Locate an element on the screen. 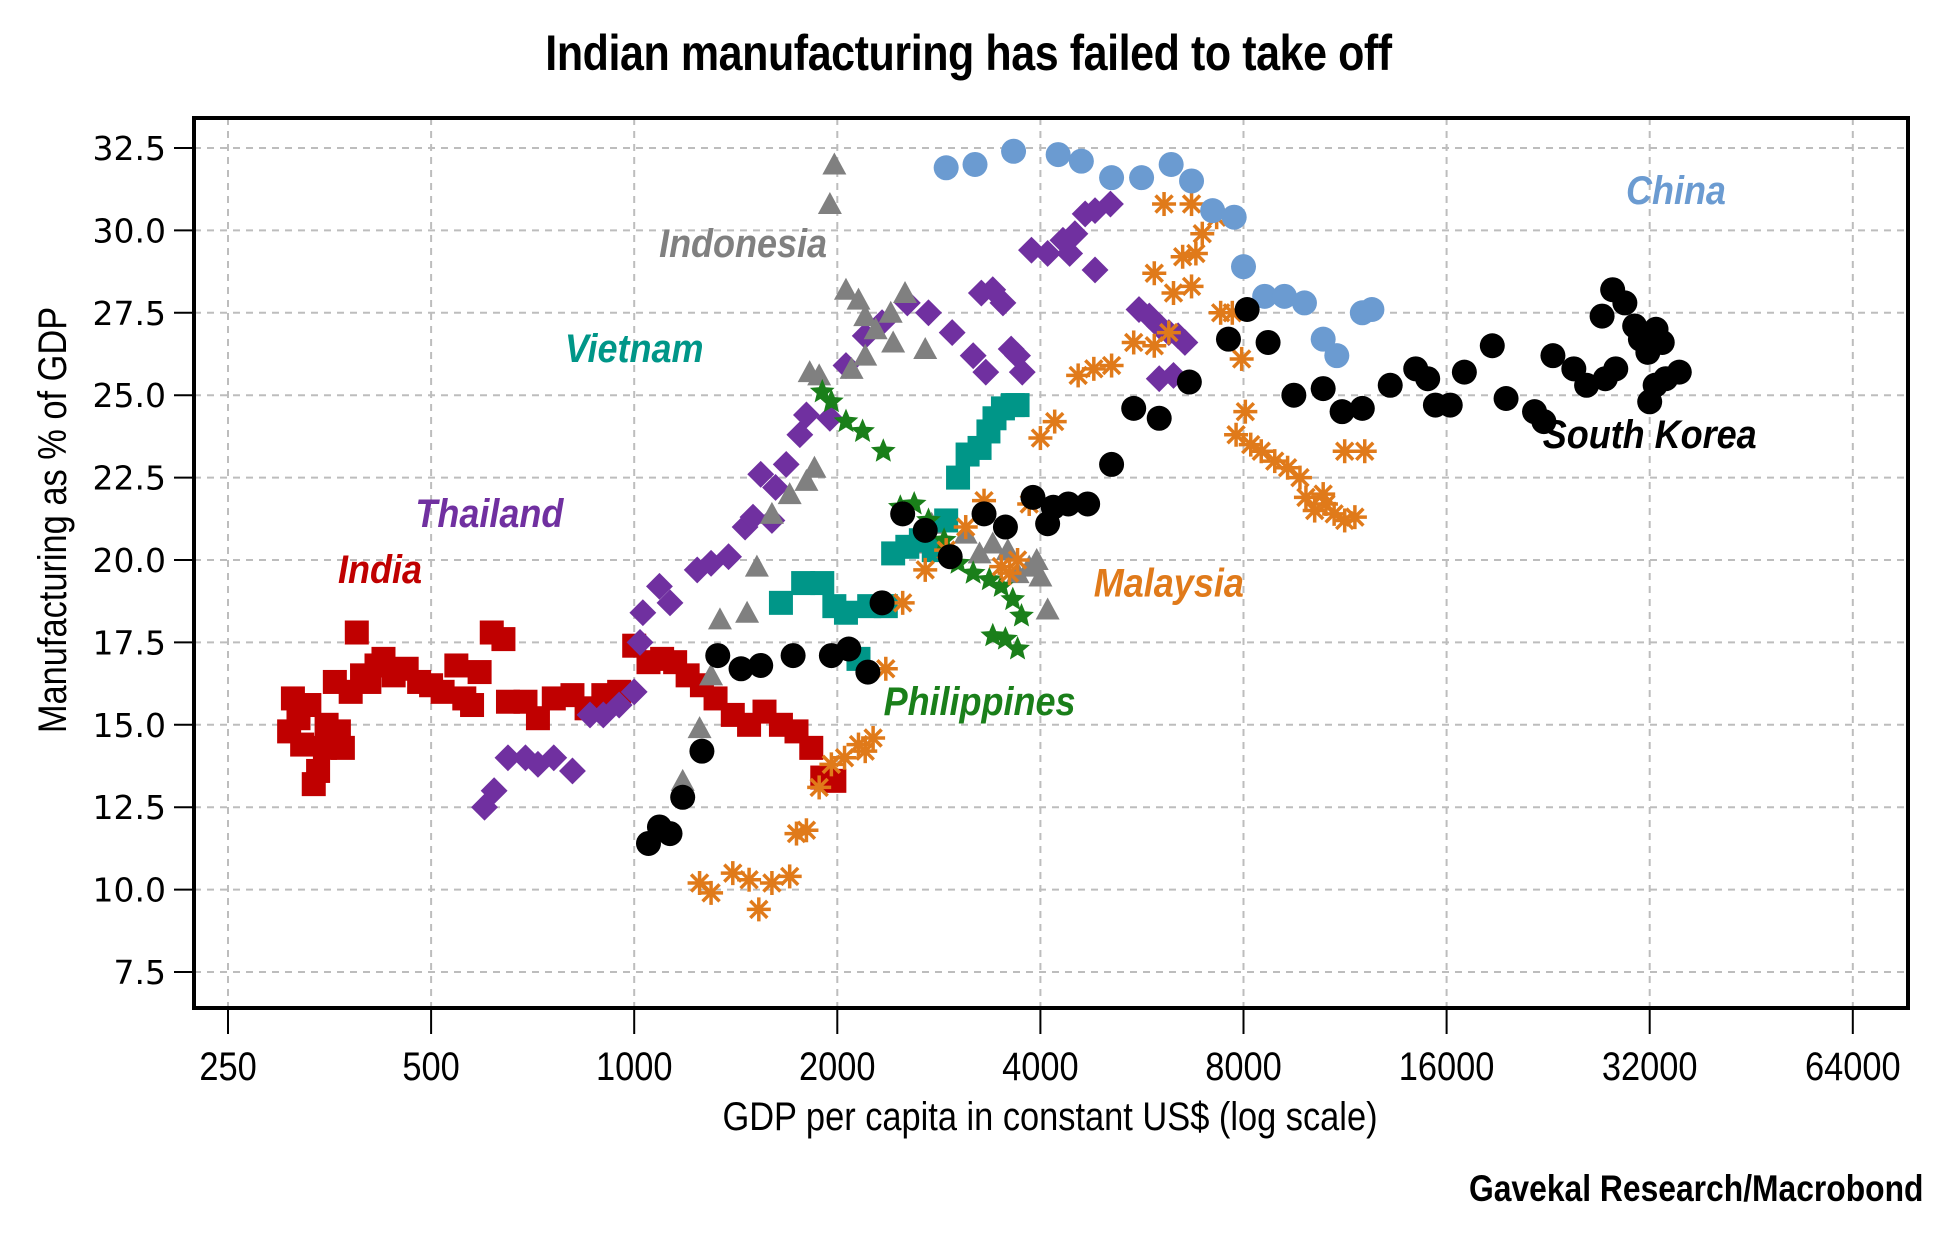 The height and width of the screenshot is (1250, 1937). y-tick-label: 10.0 is located at coordinates (129, 890).